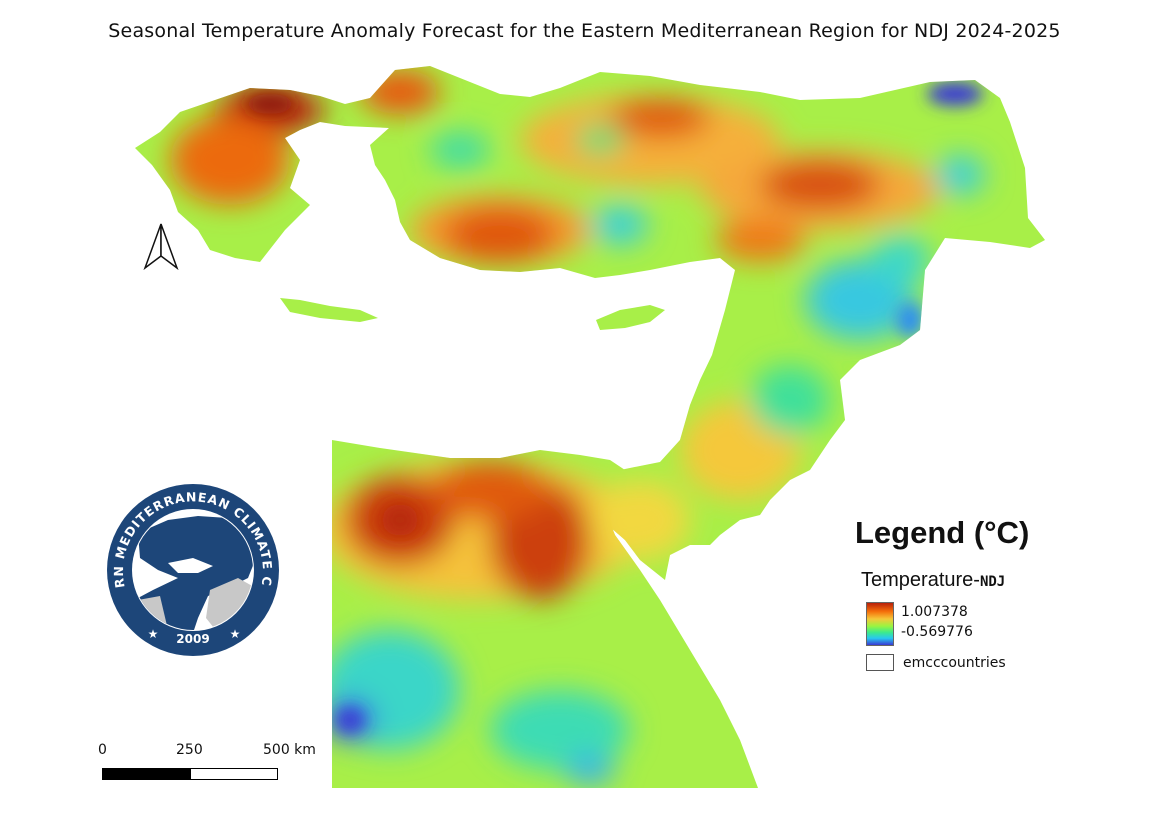 Image resolution: width=1169 pixels, height=826 pixels. I want to click on legend-ramp-row: 1.007378 -0.569776, so click(990, 625).